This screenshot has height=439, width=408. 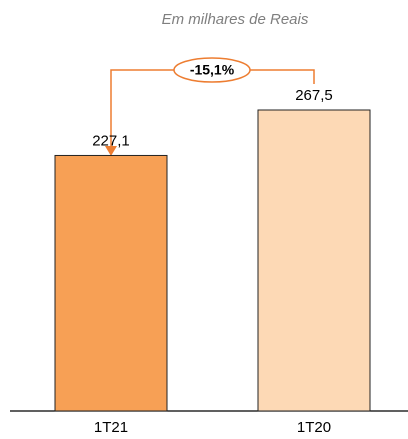 What do you see at coordinates (235, 19) in the screenshot?
I see `chart-subtitle: Em milhares de Reais` at bounding box center [235, 19].